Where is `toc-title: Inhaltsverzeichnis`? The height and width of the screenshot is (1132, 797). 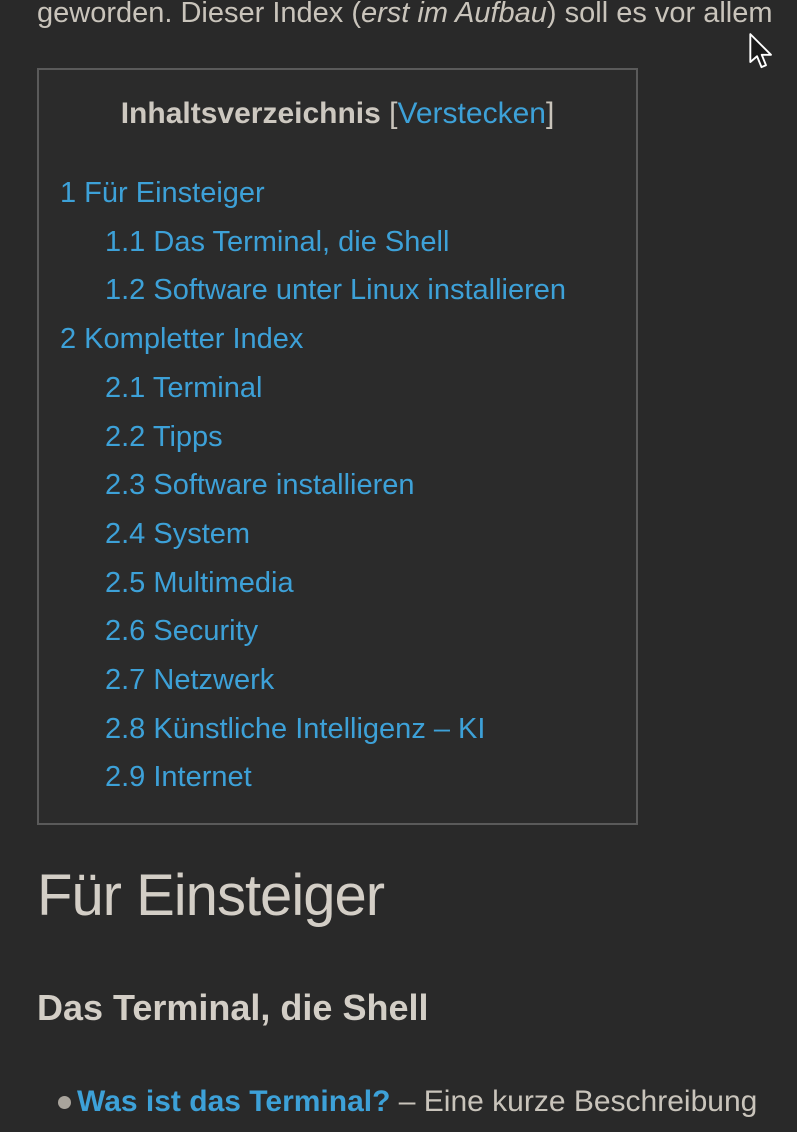
toc-title: Inhaltsverzeichnis is located at coordinates (250, 113).